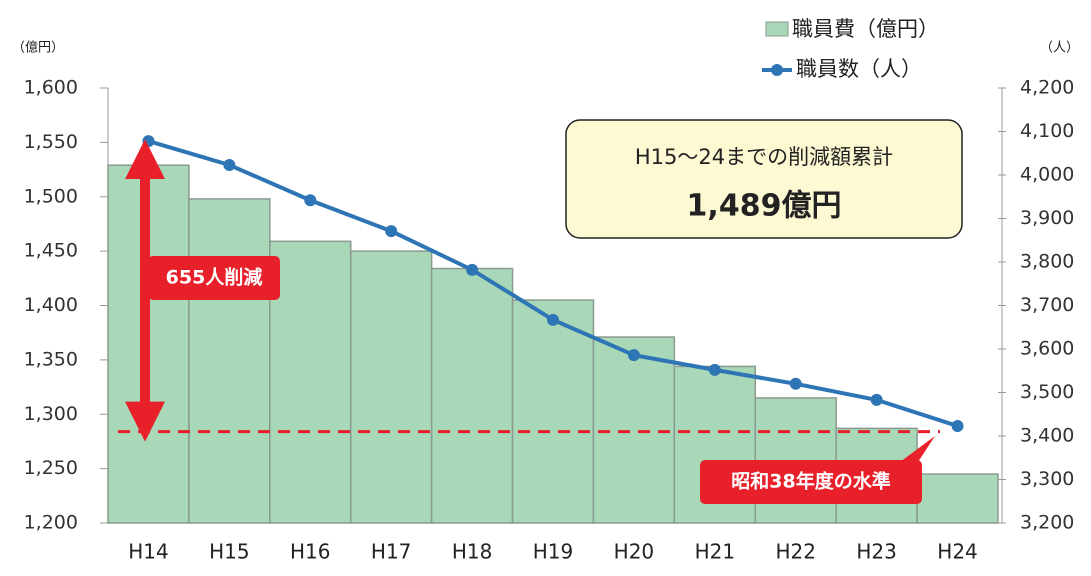  Describe the element at coordinates (777, 70) in the screenshot. I see `legend-marker` at that location.